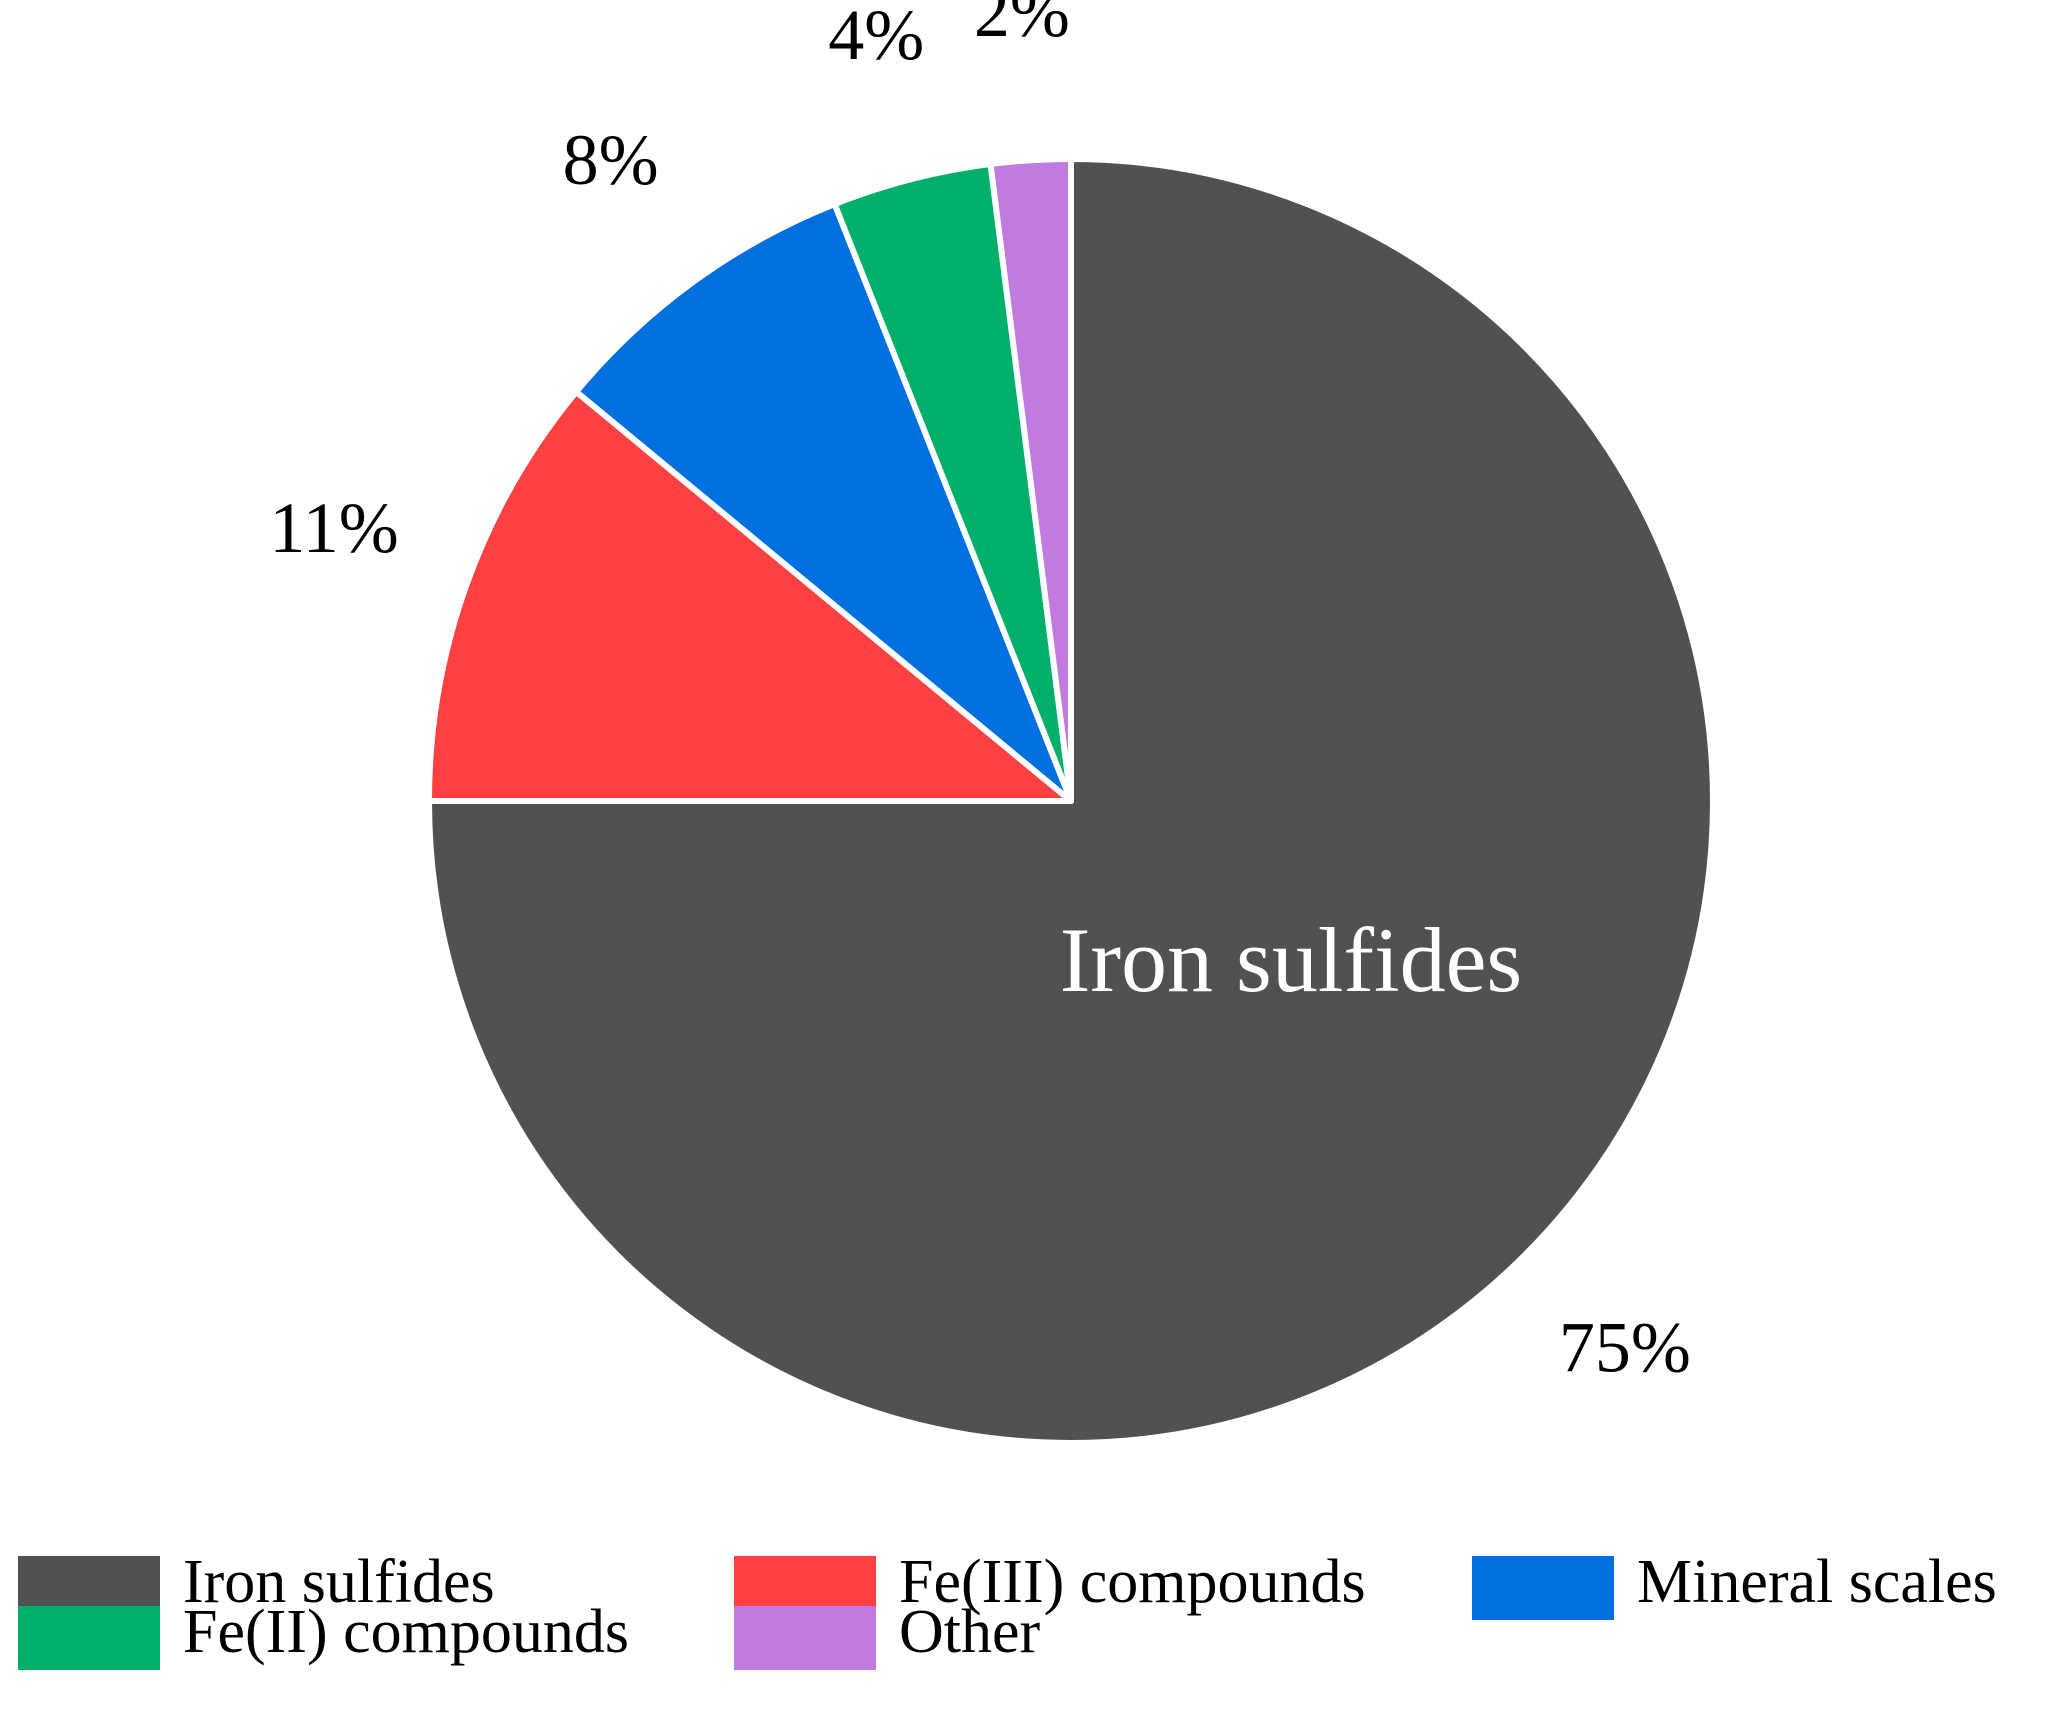 The image size is (2055, 1731). Describe the element at coordinates (1625, 1347) in the screenshot. I see `value-label: 75%` at that location.